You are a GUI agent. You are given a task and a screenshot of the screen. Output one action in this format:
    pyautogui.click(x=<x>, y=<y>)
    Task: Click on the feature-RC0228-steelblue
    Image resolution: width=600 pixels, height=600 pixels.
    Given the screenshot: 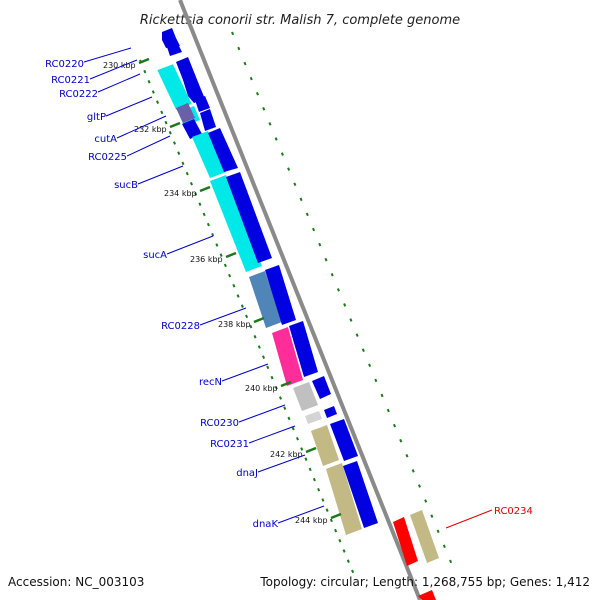 What is the action you would take?
    pyautogui.click(x=265, y=299)
    